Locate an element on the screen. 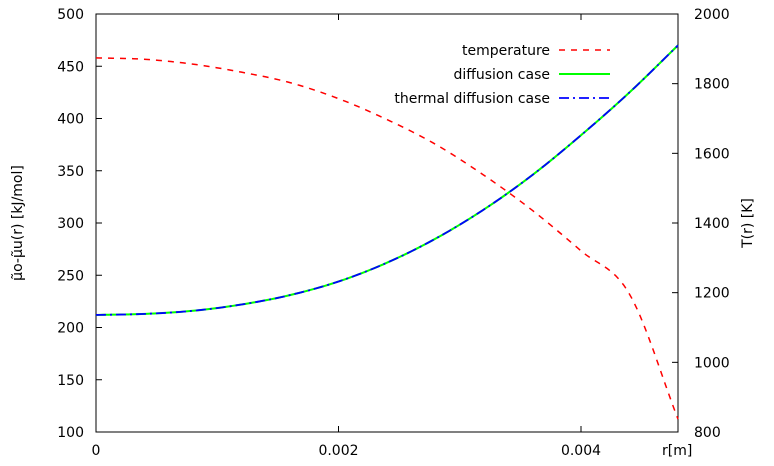  x-tick-label: 0.004 is located at coordinates (581, 451).